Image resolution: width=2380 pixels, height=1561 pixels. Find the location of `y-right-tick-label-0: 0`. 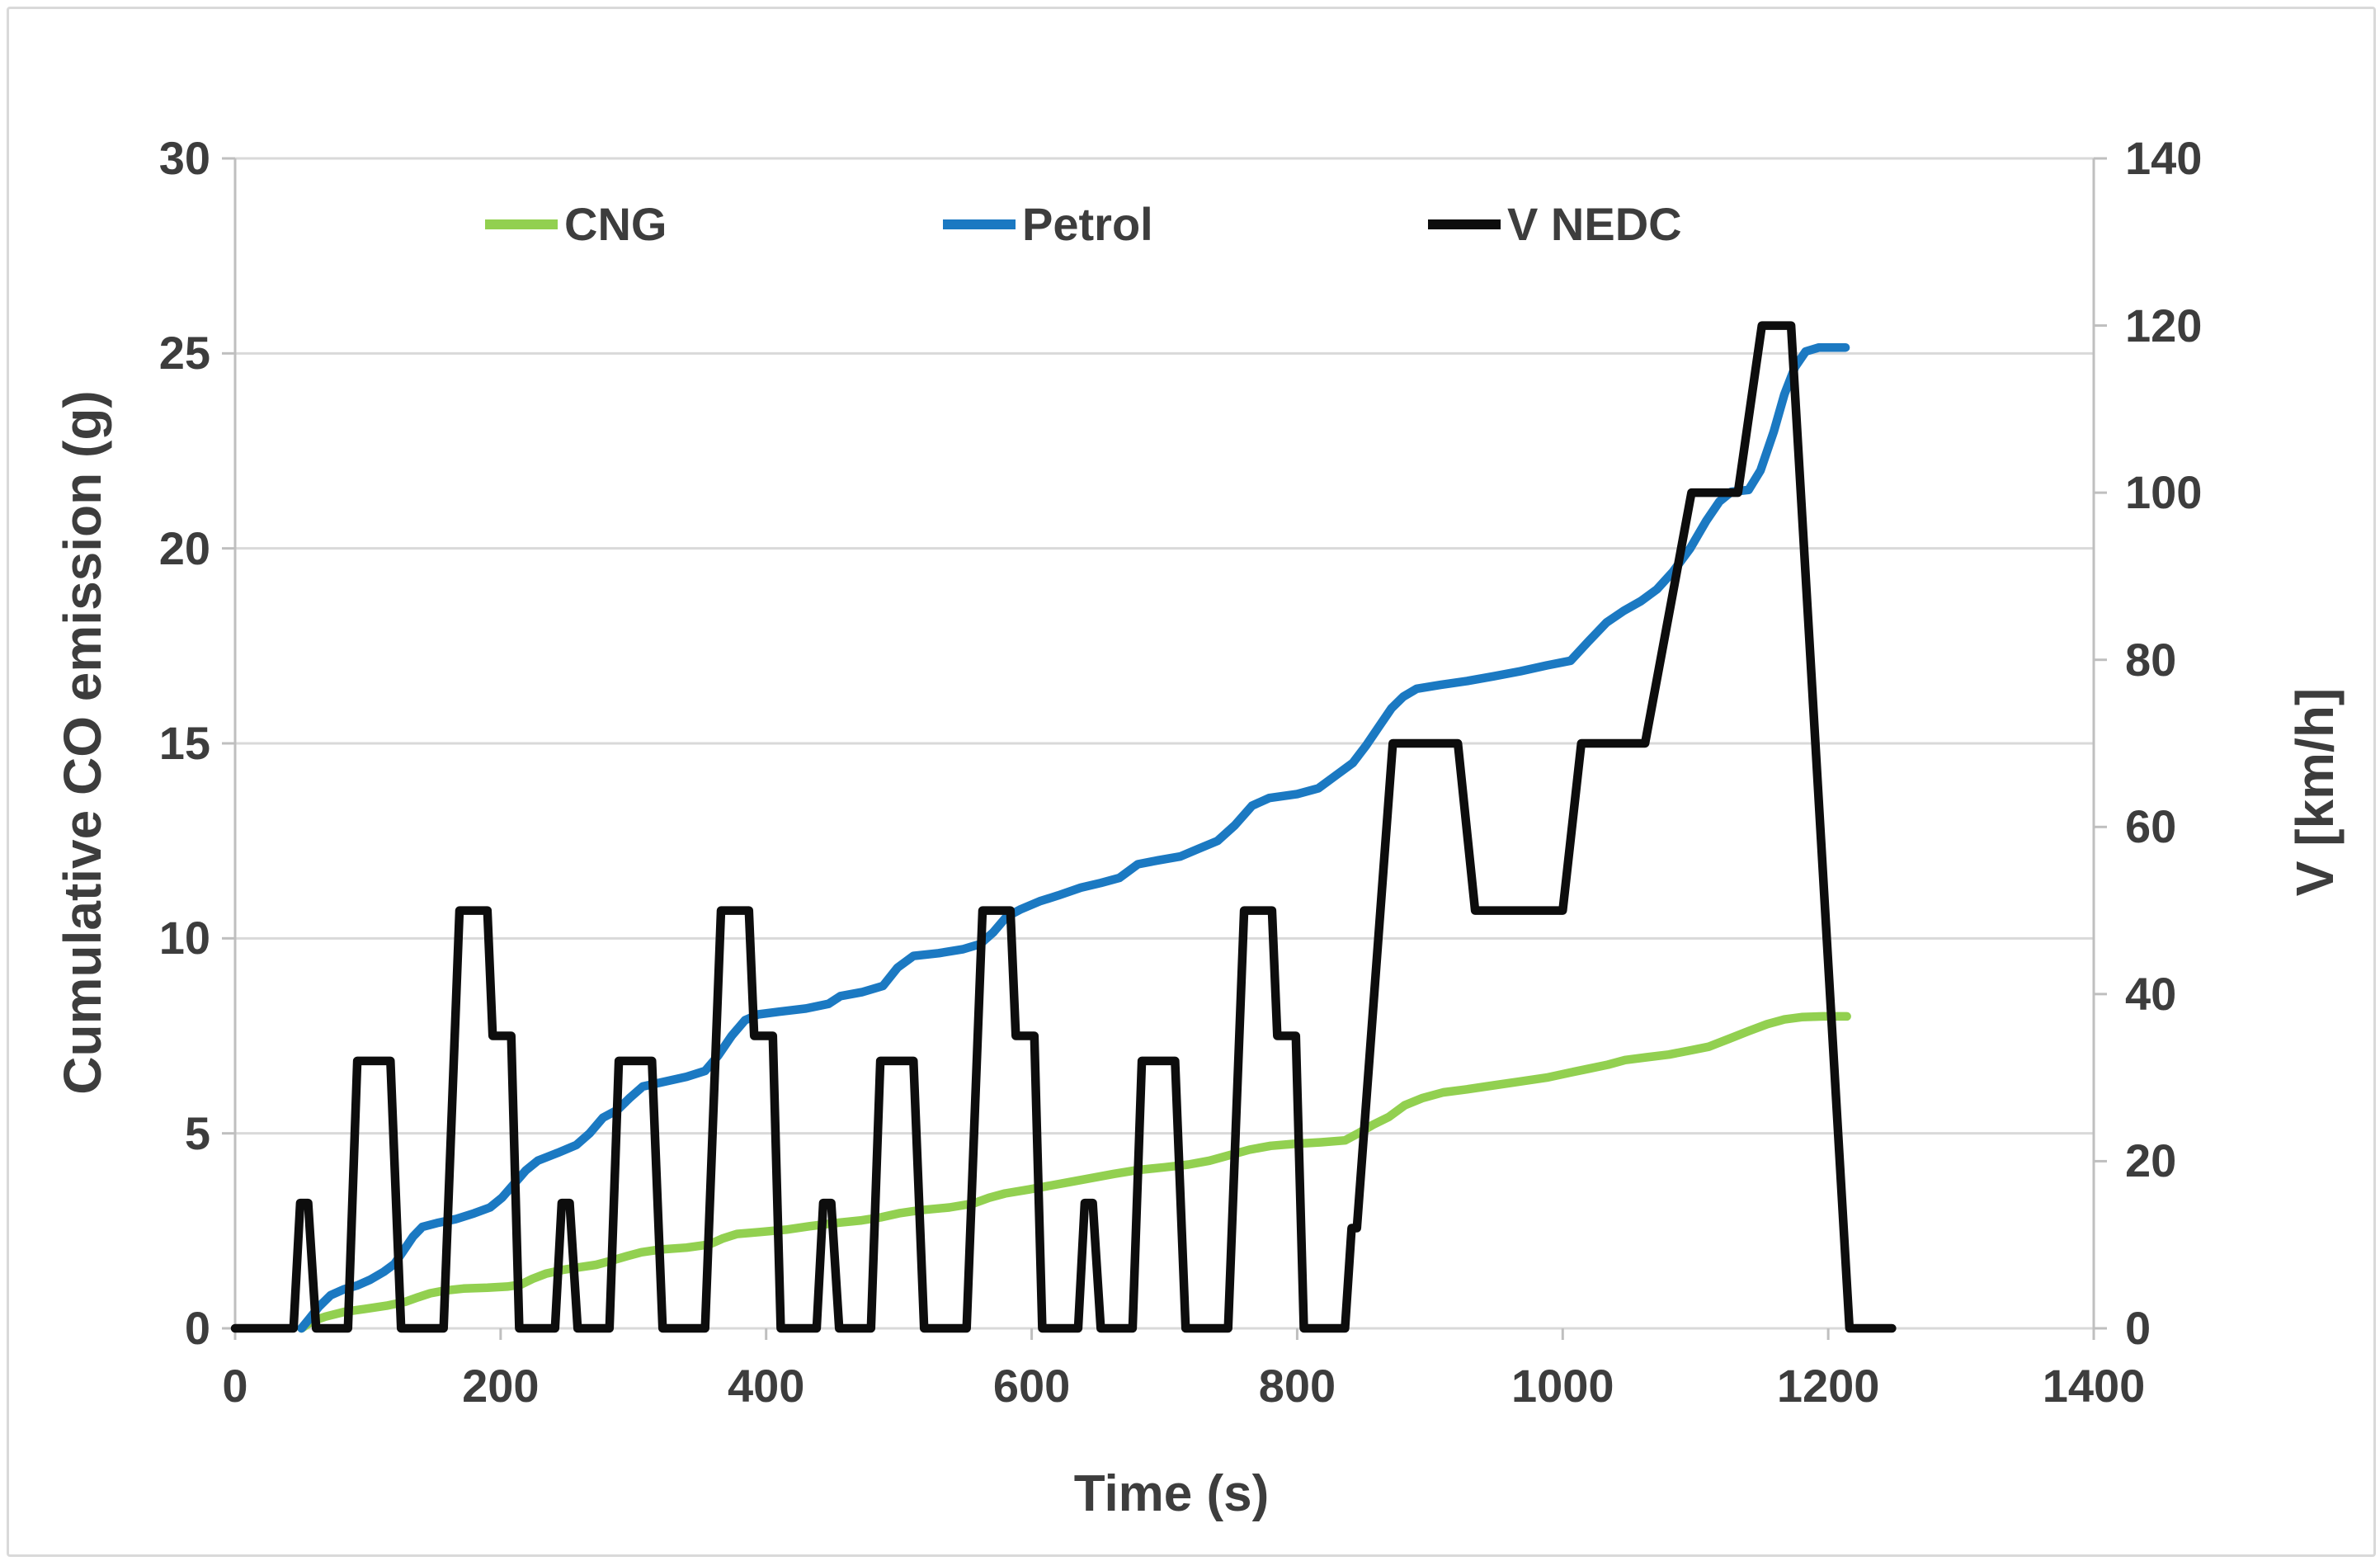

y-right-tick-label-0: 0 is located at coordinates (2138, 1328).